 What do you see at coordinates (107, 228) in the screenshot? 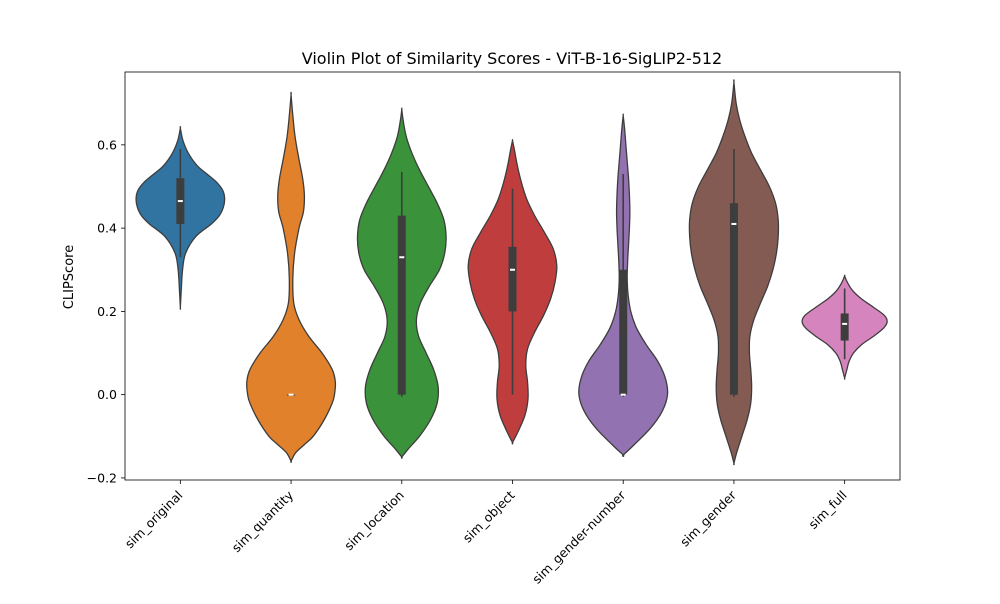
I see `y-tick-label: 0.4` at bounding box center [107, 228].